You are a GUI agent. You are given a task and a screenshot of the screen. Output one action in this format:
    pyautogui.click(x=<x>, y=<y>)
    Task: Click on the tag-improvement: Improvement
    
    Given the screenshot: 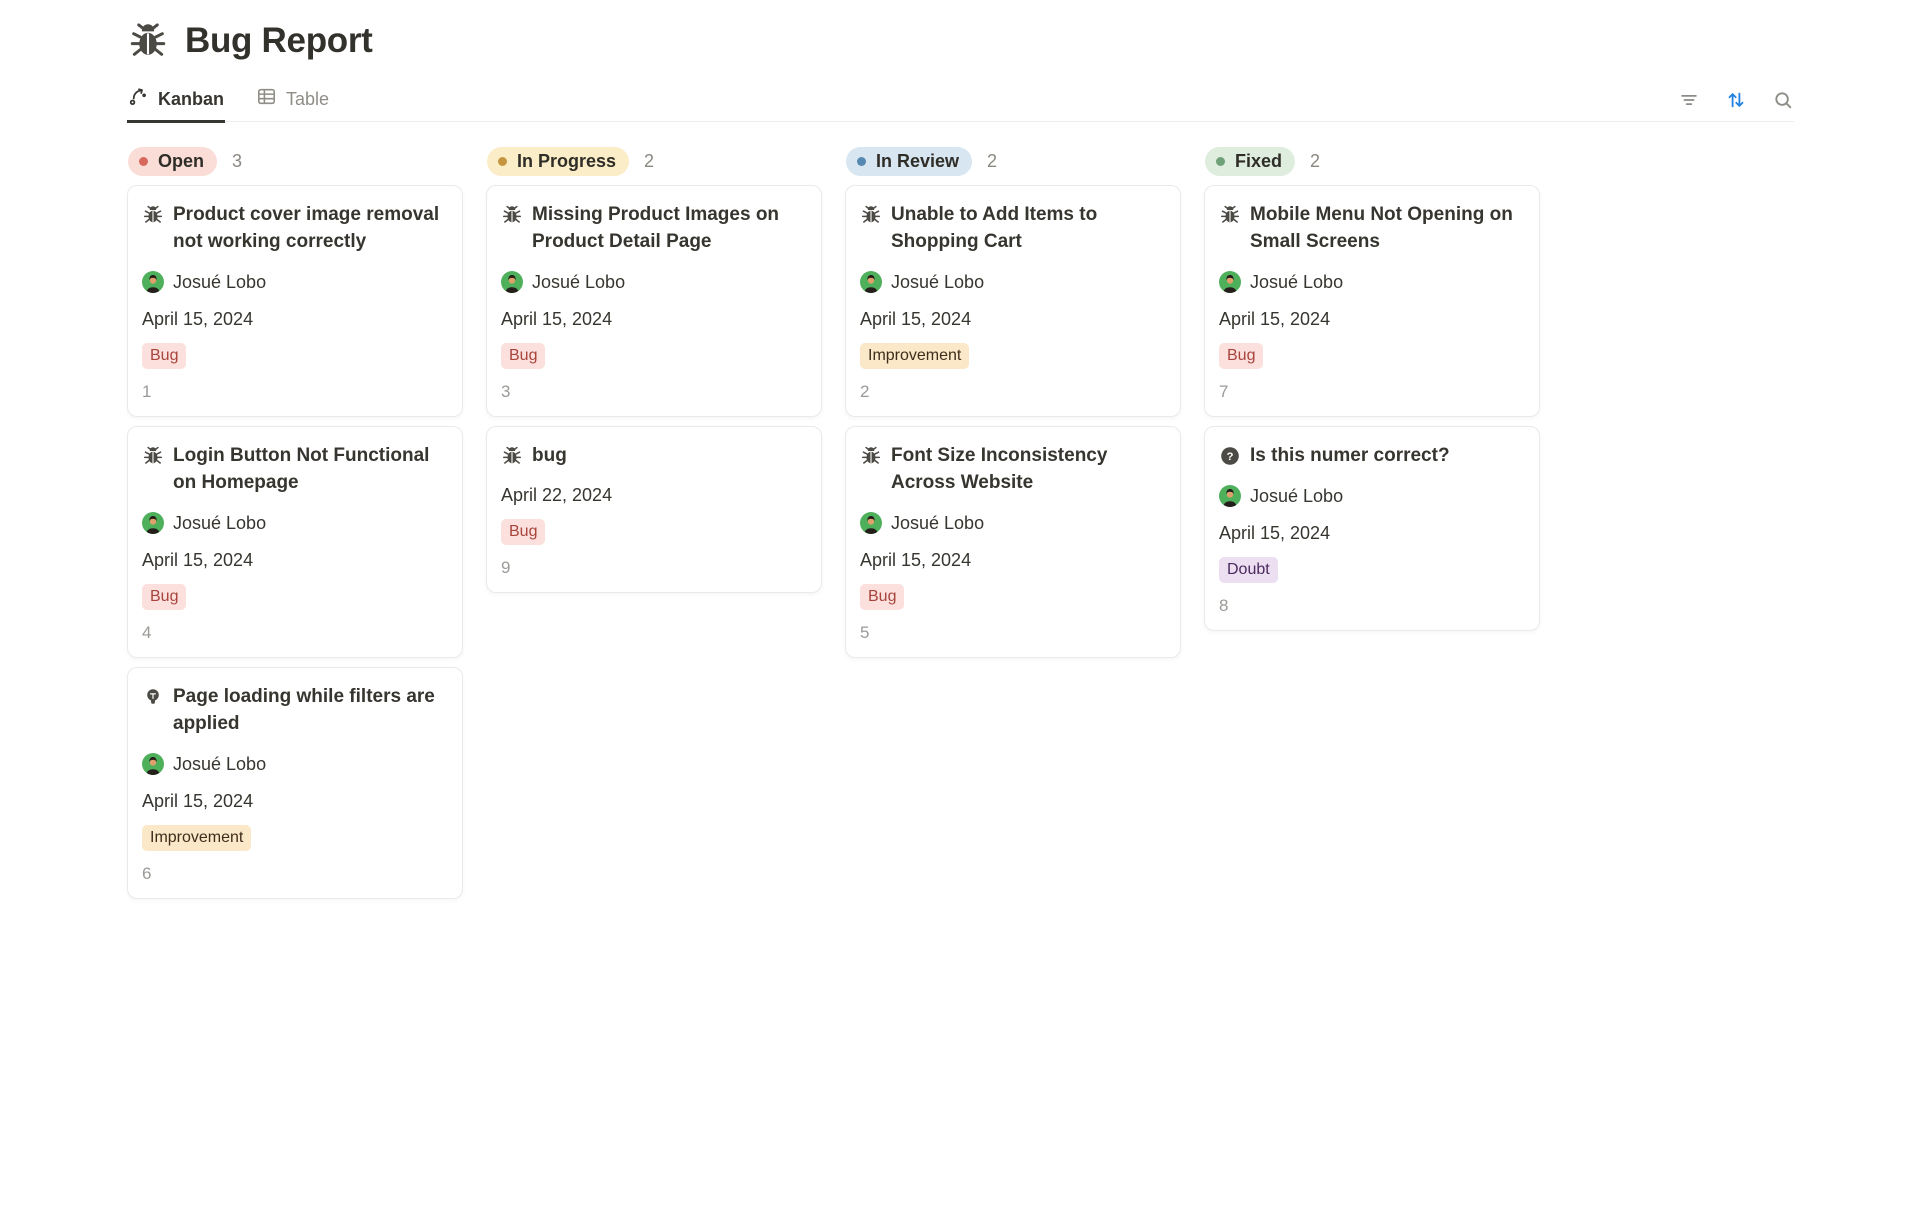 What is the action you would take?
    pyautogui.click(x=197, y=838)
    